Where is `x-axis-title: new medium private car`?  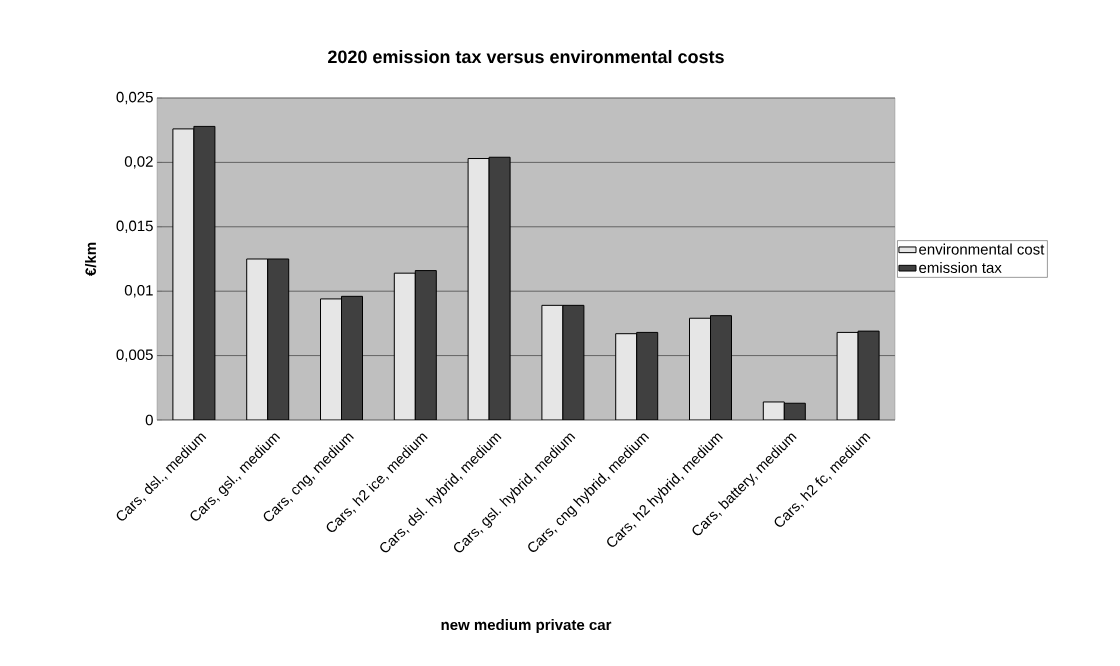
x-axis-title: new medium private car is located at coordinates (526, 626).